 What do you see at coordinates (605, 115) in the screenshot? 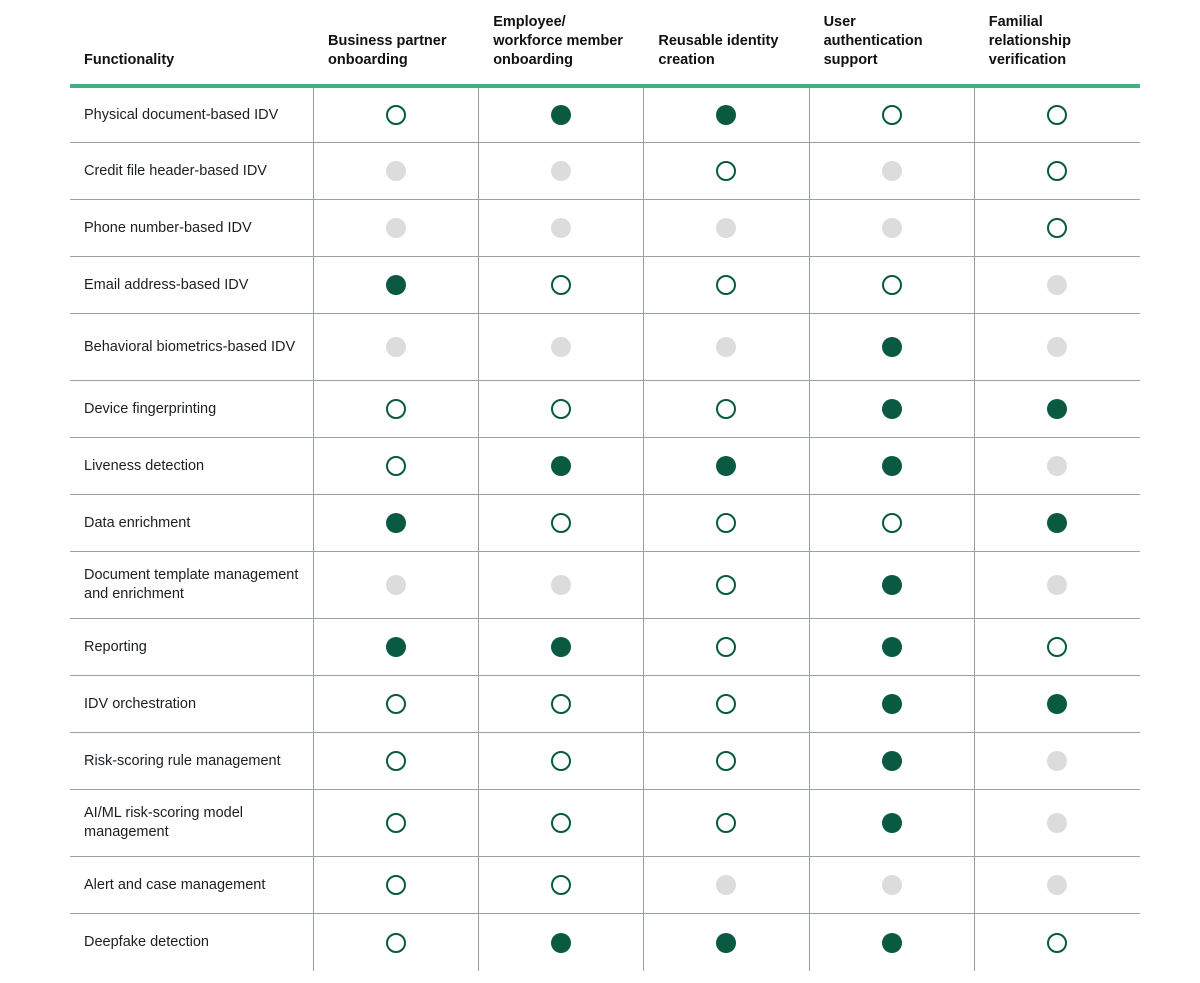
I see `table-row: Physical document-based IDV` at bounding box center [605, 115].